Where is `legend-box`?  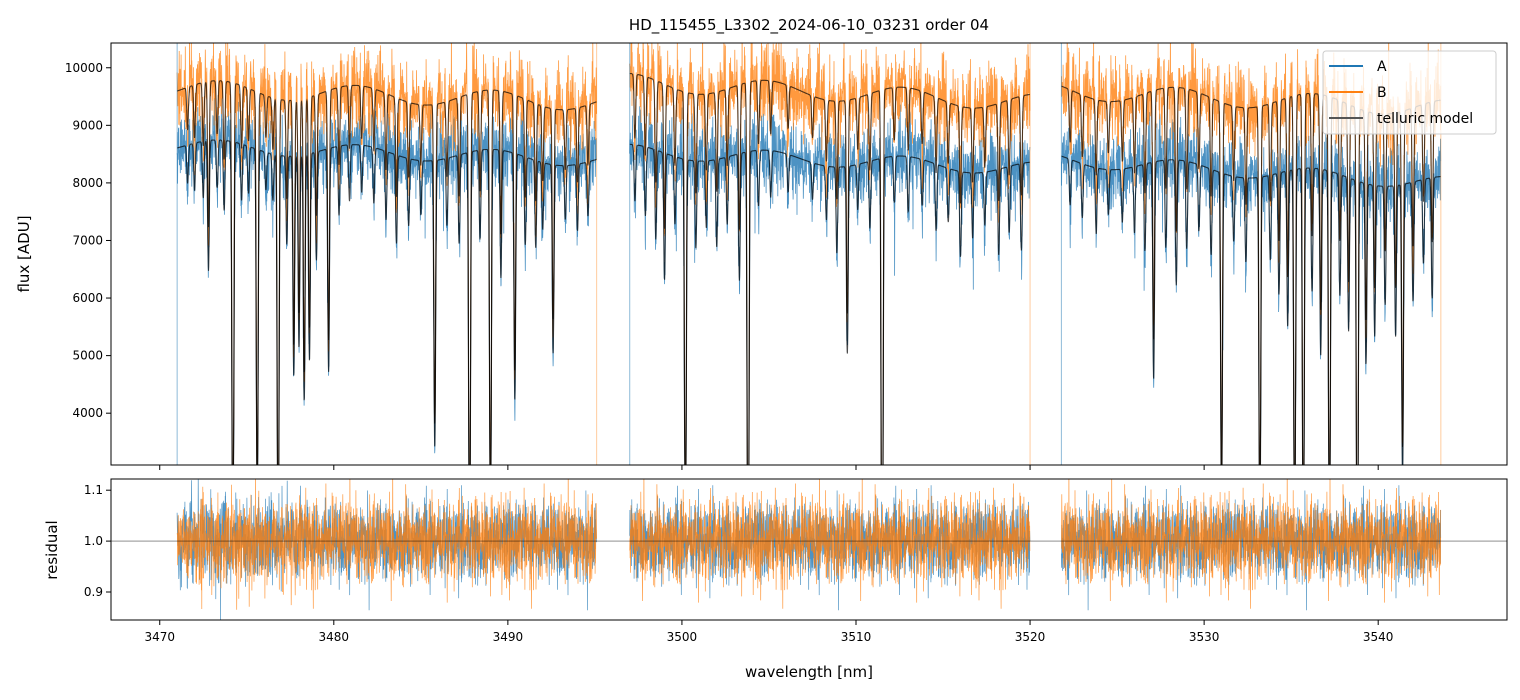
legend-box is located at coordinates (1409, 92).